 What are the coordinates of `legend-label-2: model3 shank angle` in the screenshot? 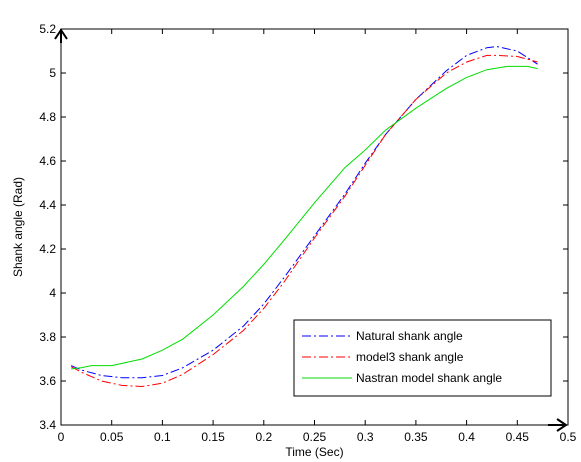 It's located at (410, 357).